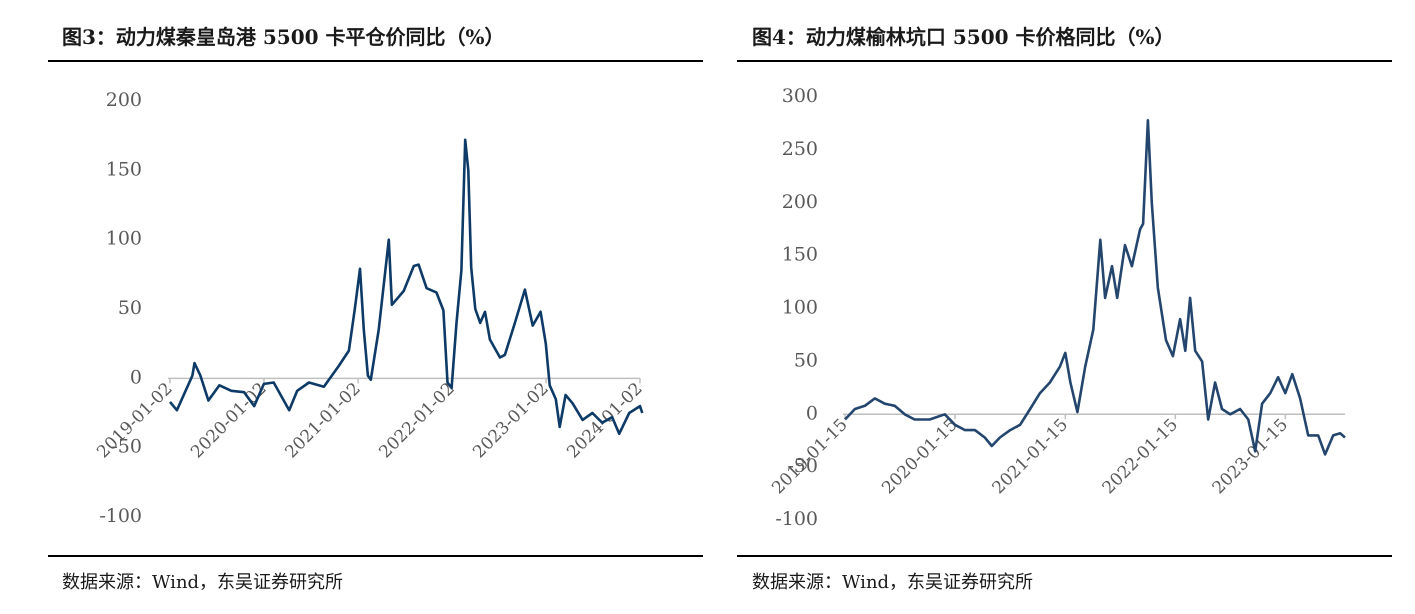 This screenshot has width=1415, height=614. Describe the element at coordinates (1030, 456) in the screenshot. I see `x-tick-label: 2021-01-15` at that location.